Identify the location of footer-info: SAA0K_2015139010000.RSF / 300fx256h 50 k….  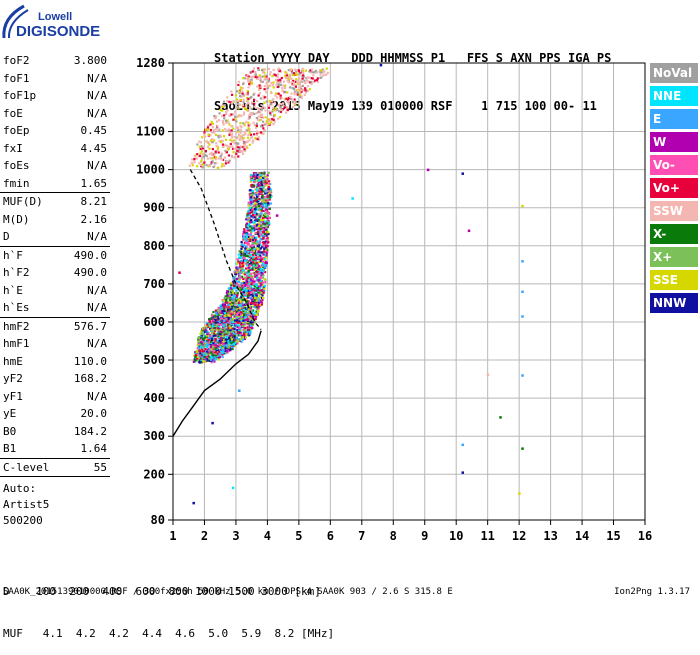
(228, 592).